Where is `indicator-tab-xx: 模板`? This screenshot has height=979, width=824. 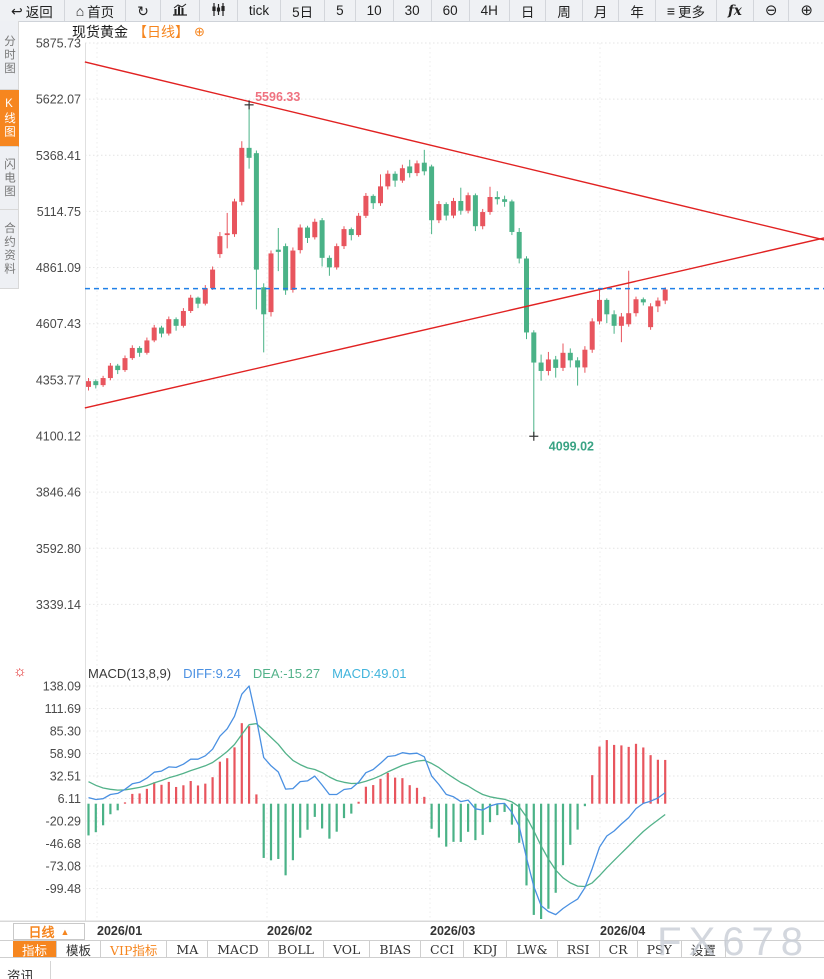 indicator-tab-xx: 模板 is located at coordinates (79, 949).